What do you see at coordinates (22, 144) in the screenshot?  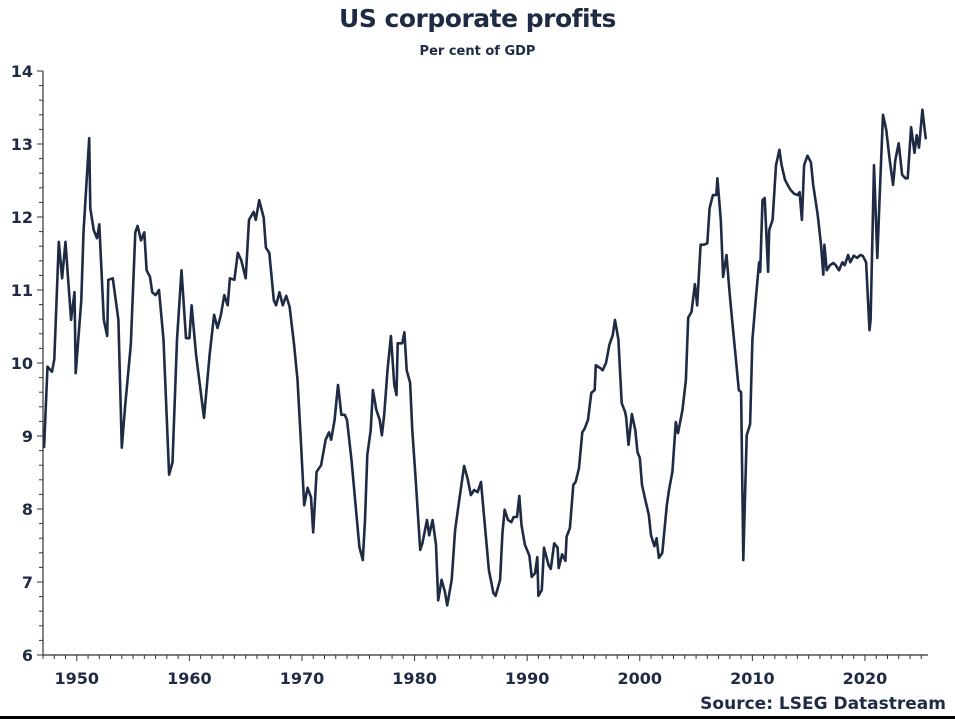 I see `y-tick-label: 13` at bounding box center [22, 144].